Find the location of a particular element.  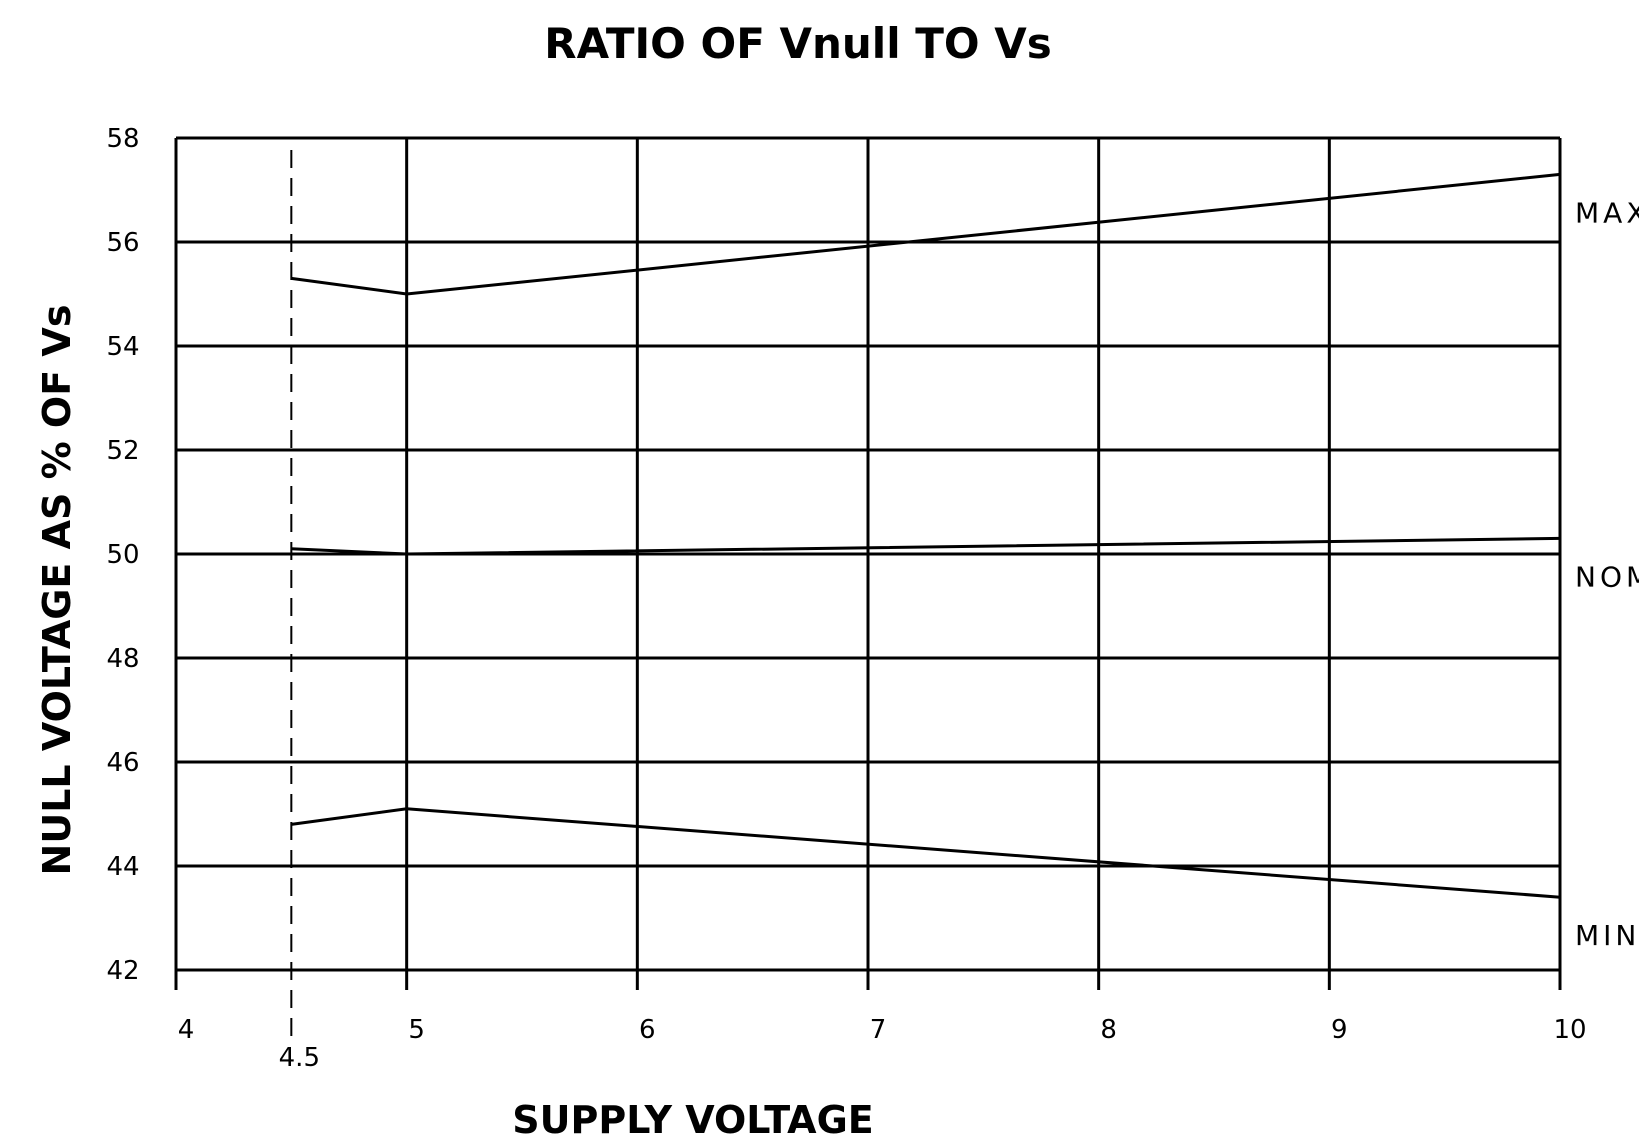

y-tick-label: 50 is located at coordinates (122, 555).